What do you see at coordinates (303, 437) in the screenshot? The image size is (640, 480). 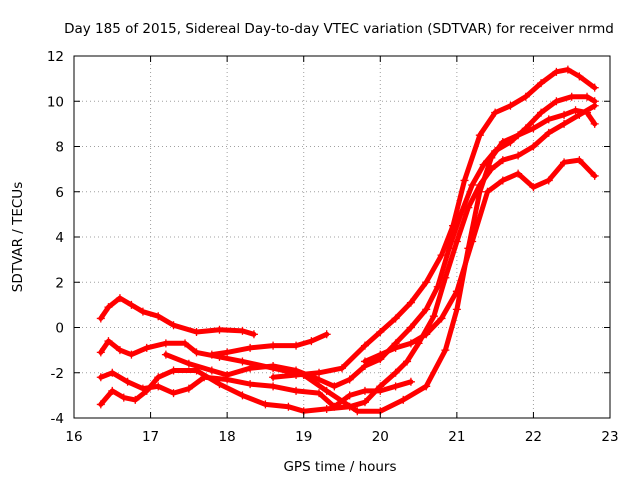 I see `x-tick-label: 19` at bounding box center [303, 437].